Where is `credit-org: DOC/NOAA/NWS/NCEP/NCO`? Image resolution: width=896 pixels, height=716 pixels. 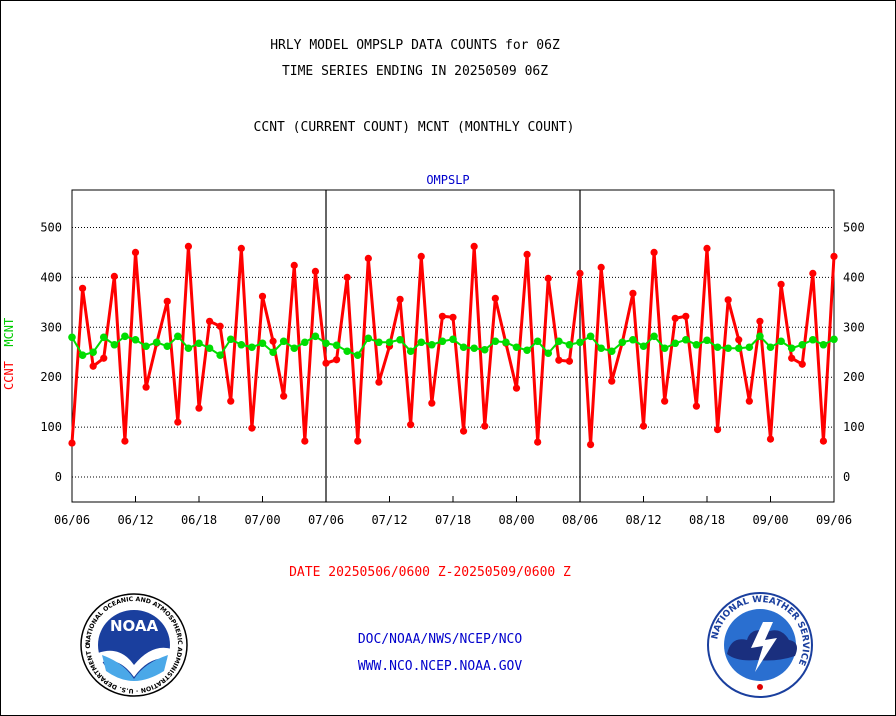 credit-org: DOC/NOAA/NWS/NCEP/NCO is located at coordinates (440, 639).